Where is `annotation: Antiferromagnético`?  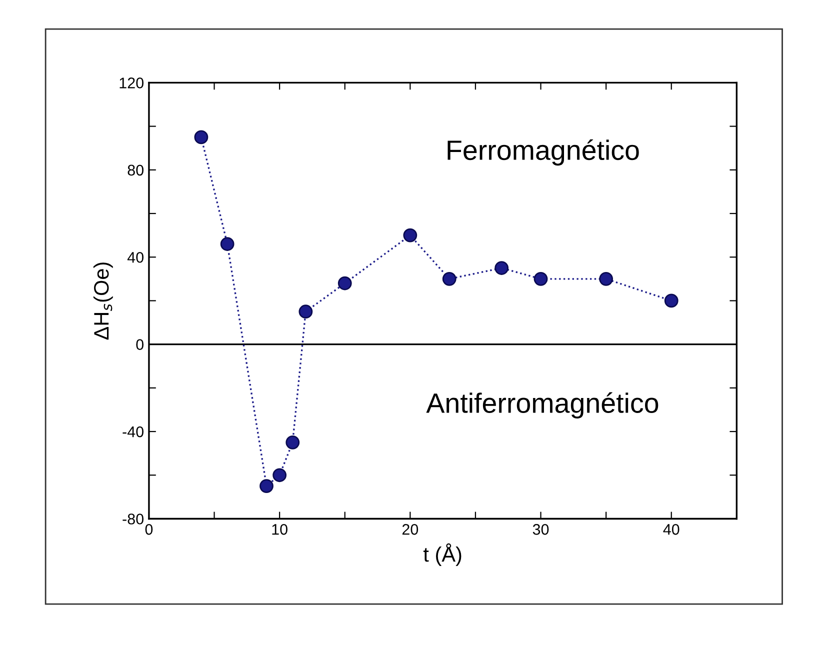
annotation: Antiferromagnético is located at coordinates (542, 405).